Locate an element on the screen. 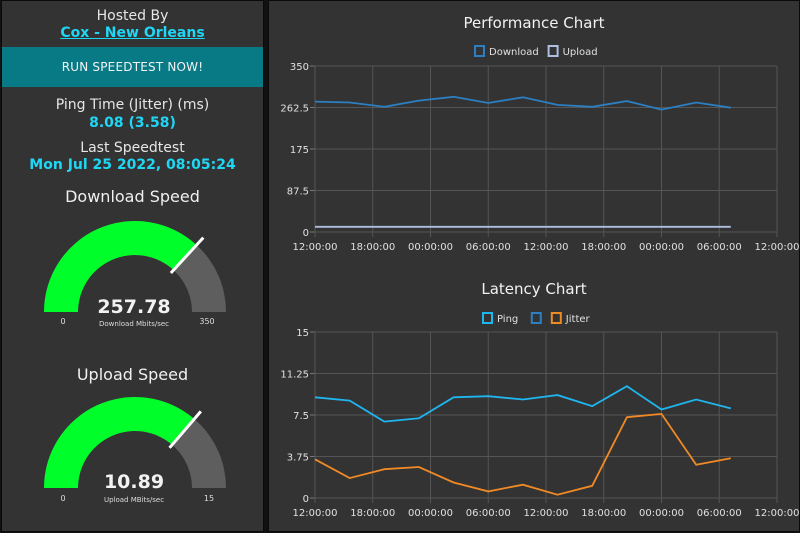  download-gauge-max: 350 is located at coordinates (206, 321).